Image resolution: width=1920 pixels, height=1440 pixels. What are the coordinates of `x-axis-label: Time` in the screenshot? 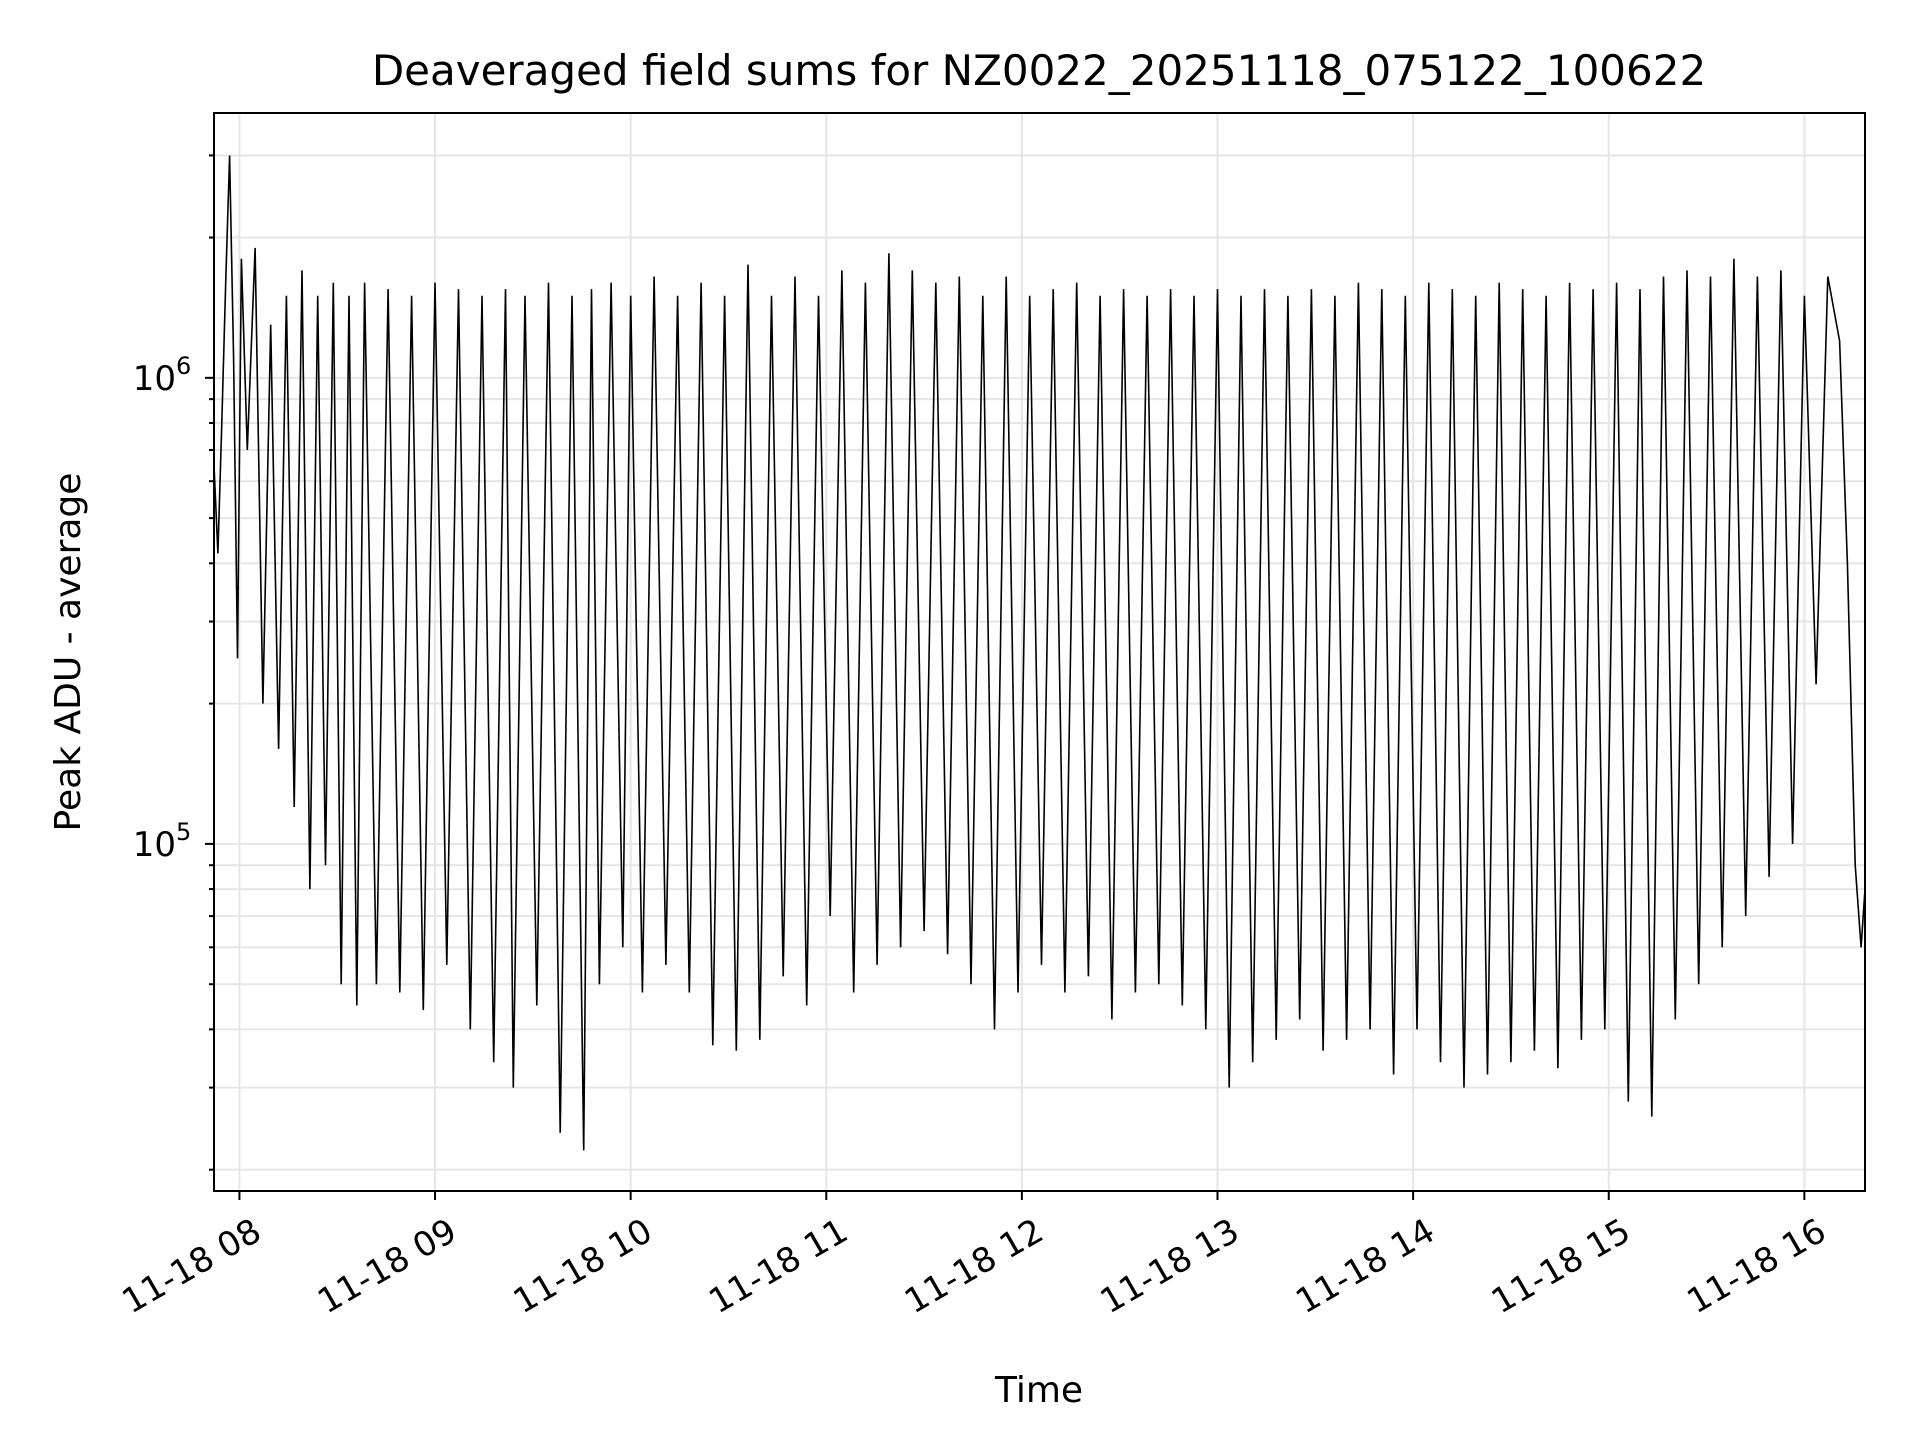 It's located at (1038, 1390).